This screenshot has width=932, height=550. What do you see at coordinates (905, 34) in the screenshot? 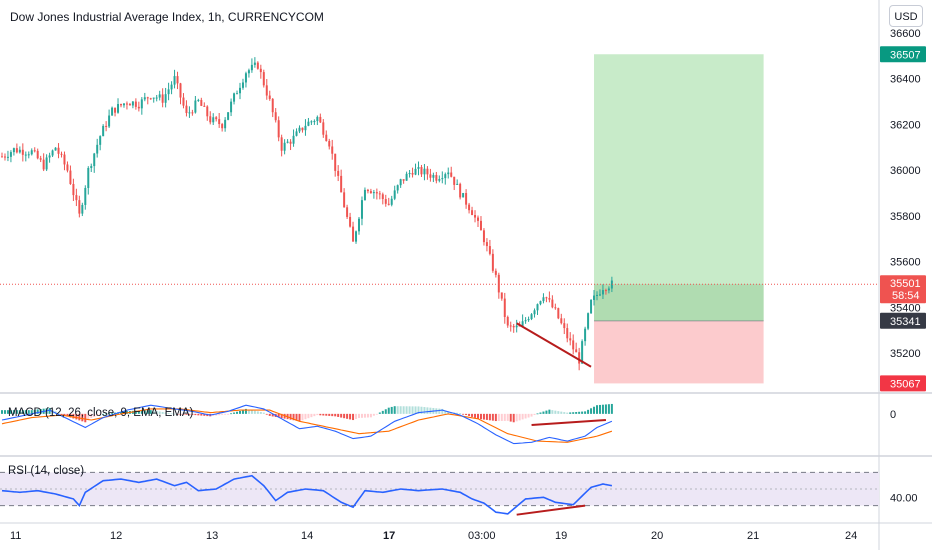
I see `price-tick-label: 36600` at bounding box center [905, 34].